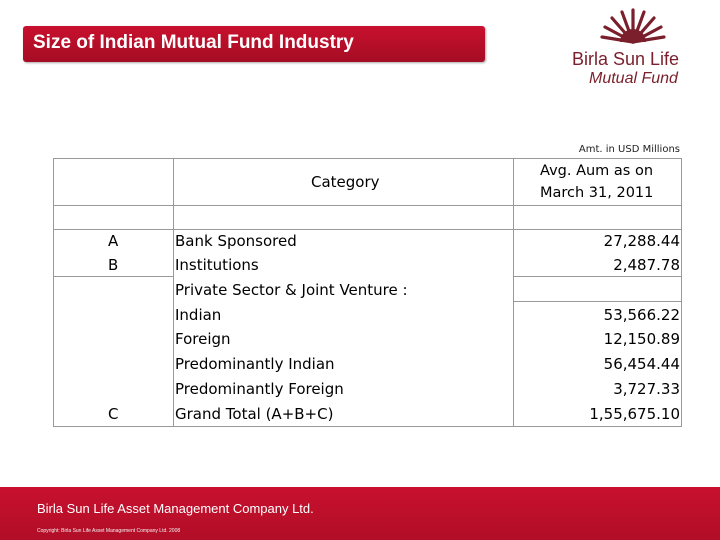  What do you see at coordinates (597, 171) in the screenshot?
I see `aum-header-line1: Avg. Aum as on` at bounding box center [597, 171].